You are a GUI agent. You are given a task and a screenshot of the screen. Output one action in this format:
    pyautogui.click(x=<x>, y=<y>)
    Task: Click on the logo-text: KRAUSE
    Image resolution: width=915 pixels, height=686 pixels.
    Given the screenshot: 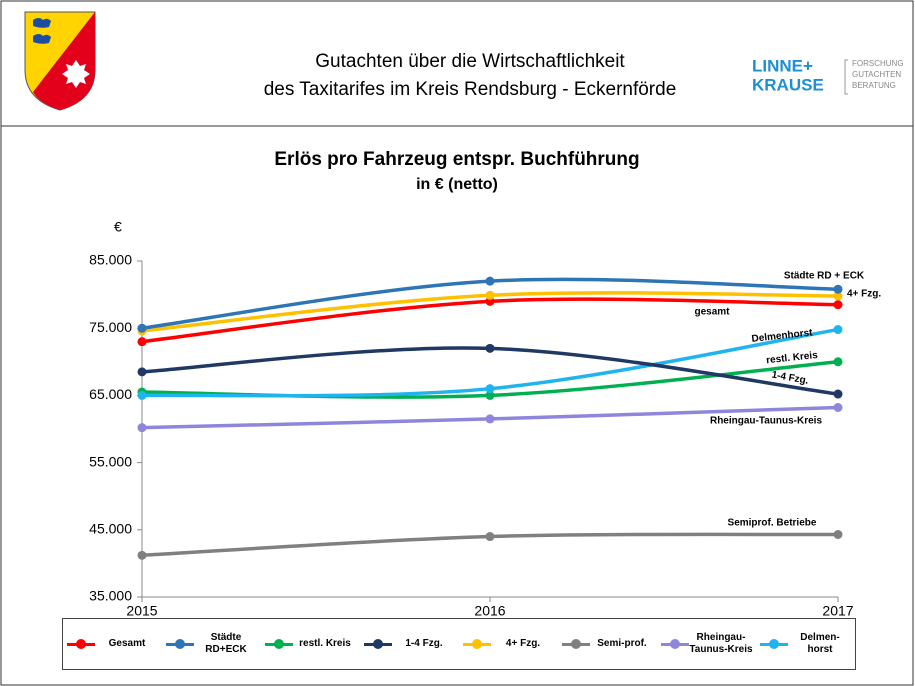 What is the action you would take?
    pyautogui.click(x=788, y=84)
    